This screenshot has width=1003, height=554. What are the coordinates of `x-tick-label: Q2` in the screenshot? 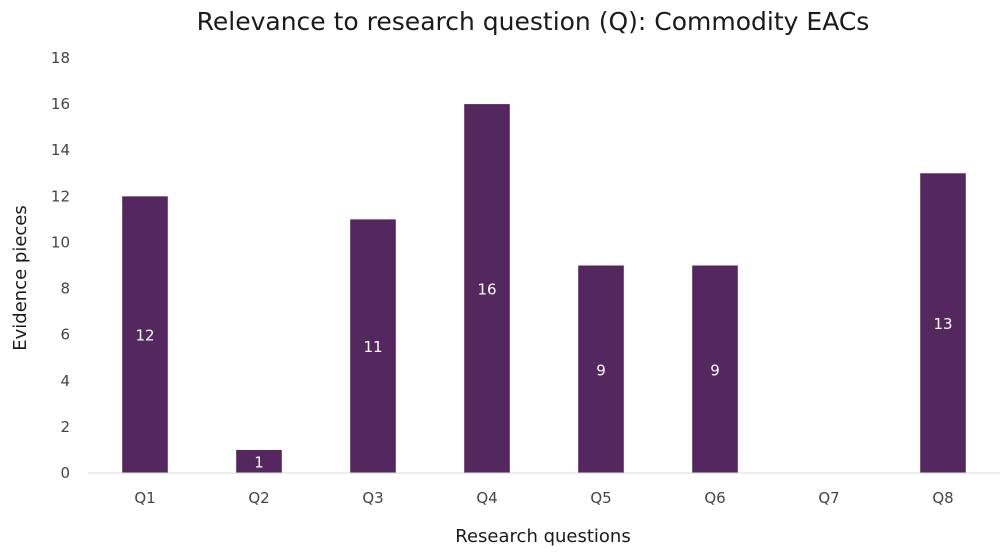 It's located at (258, 498).